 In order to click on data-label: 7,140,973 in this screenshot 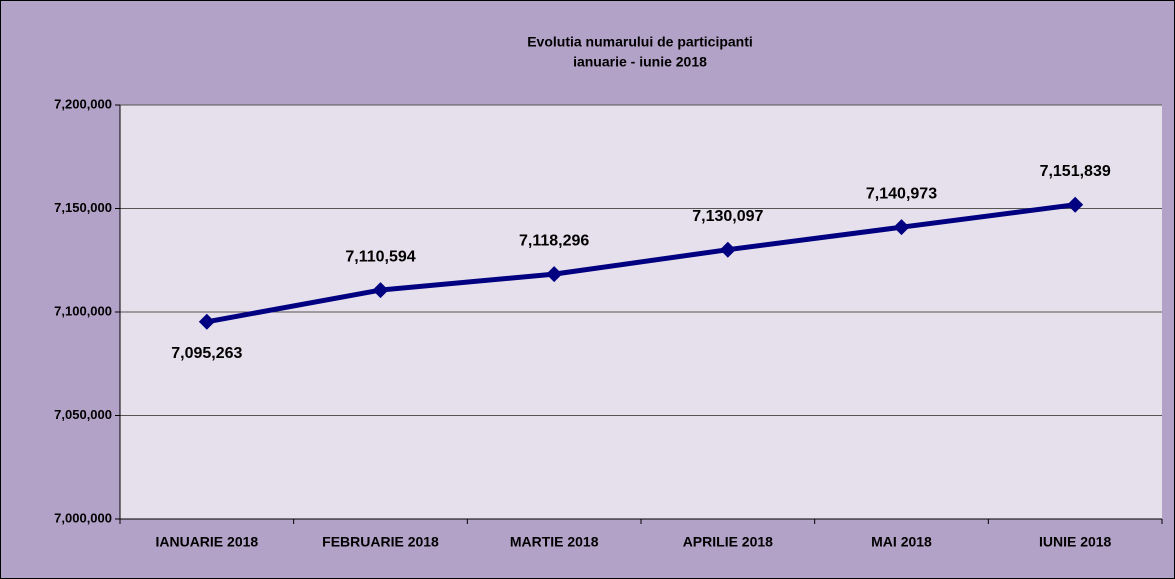, I will do `click(901, 193)`.